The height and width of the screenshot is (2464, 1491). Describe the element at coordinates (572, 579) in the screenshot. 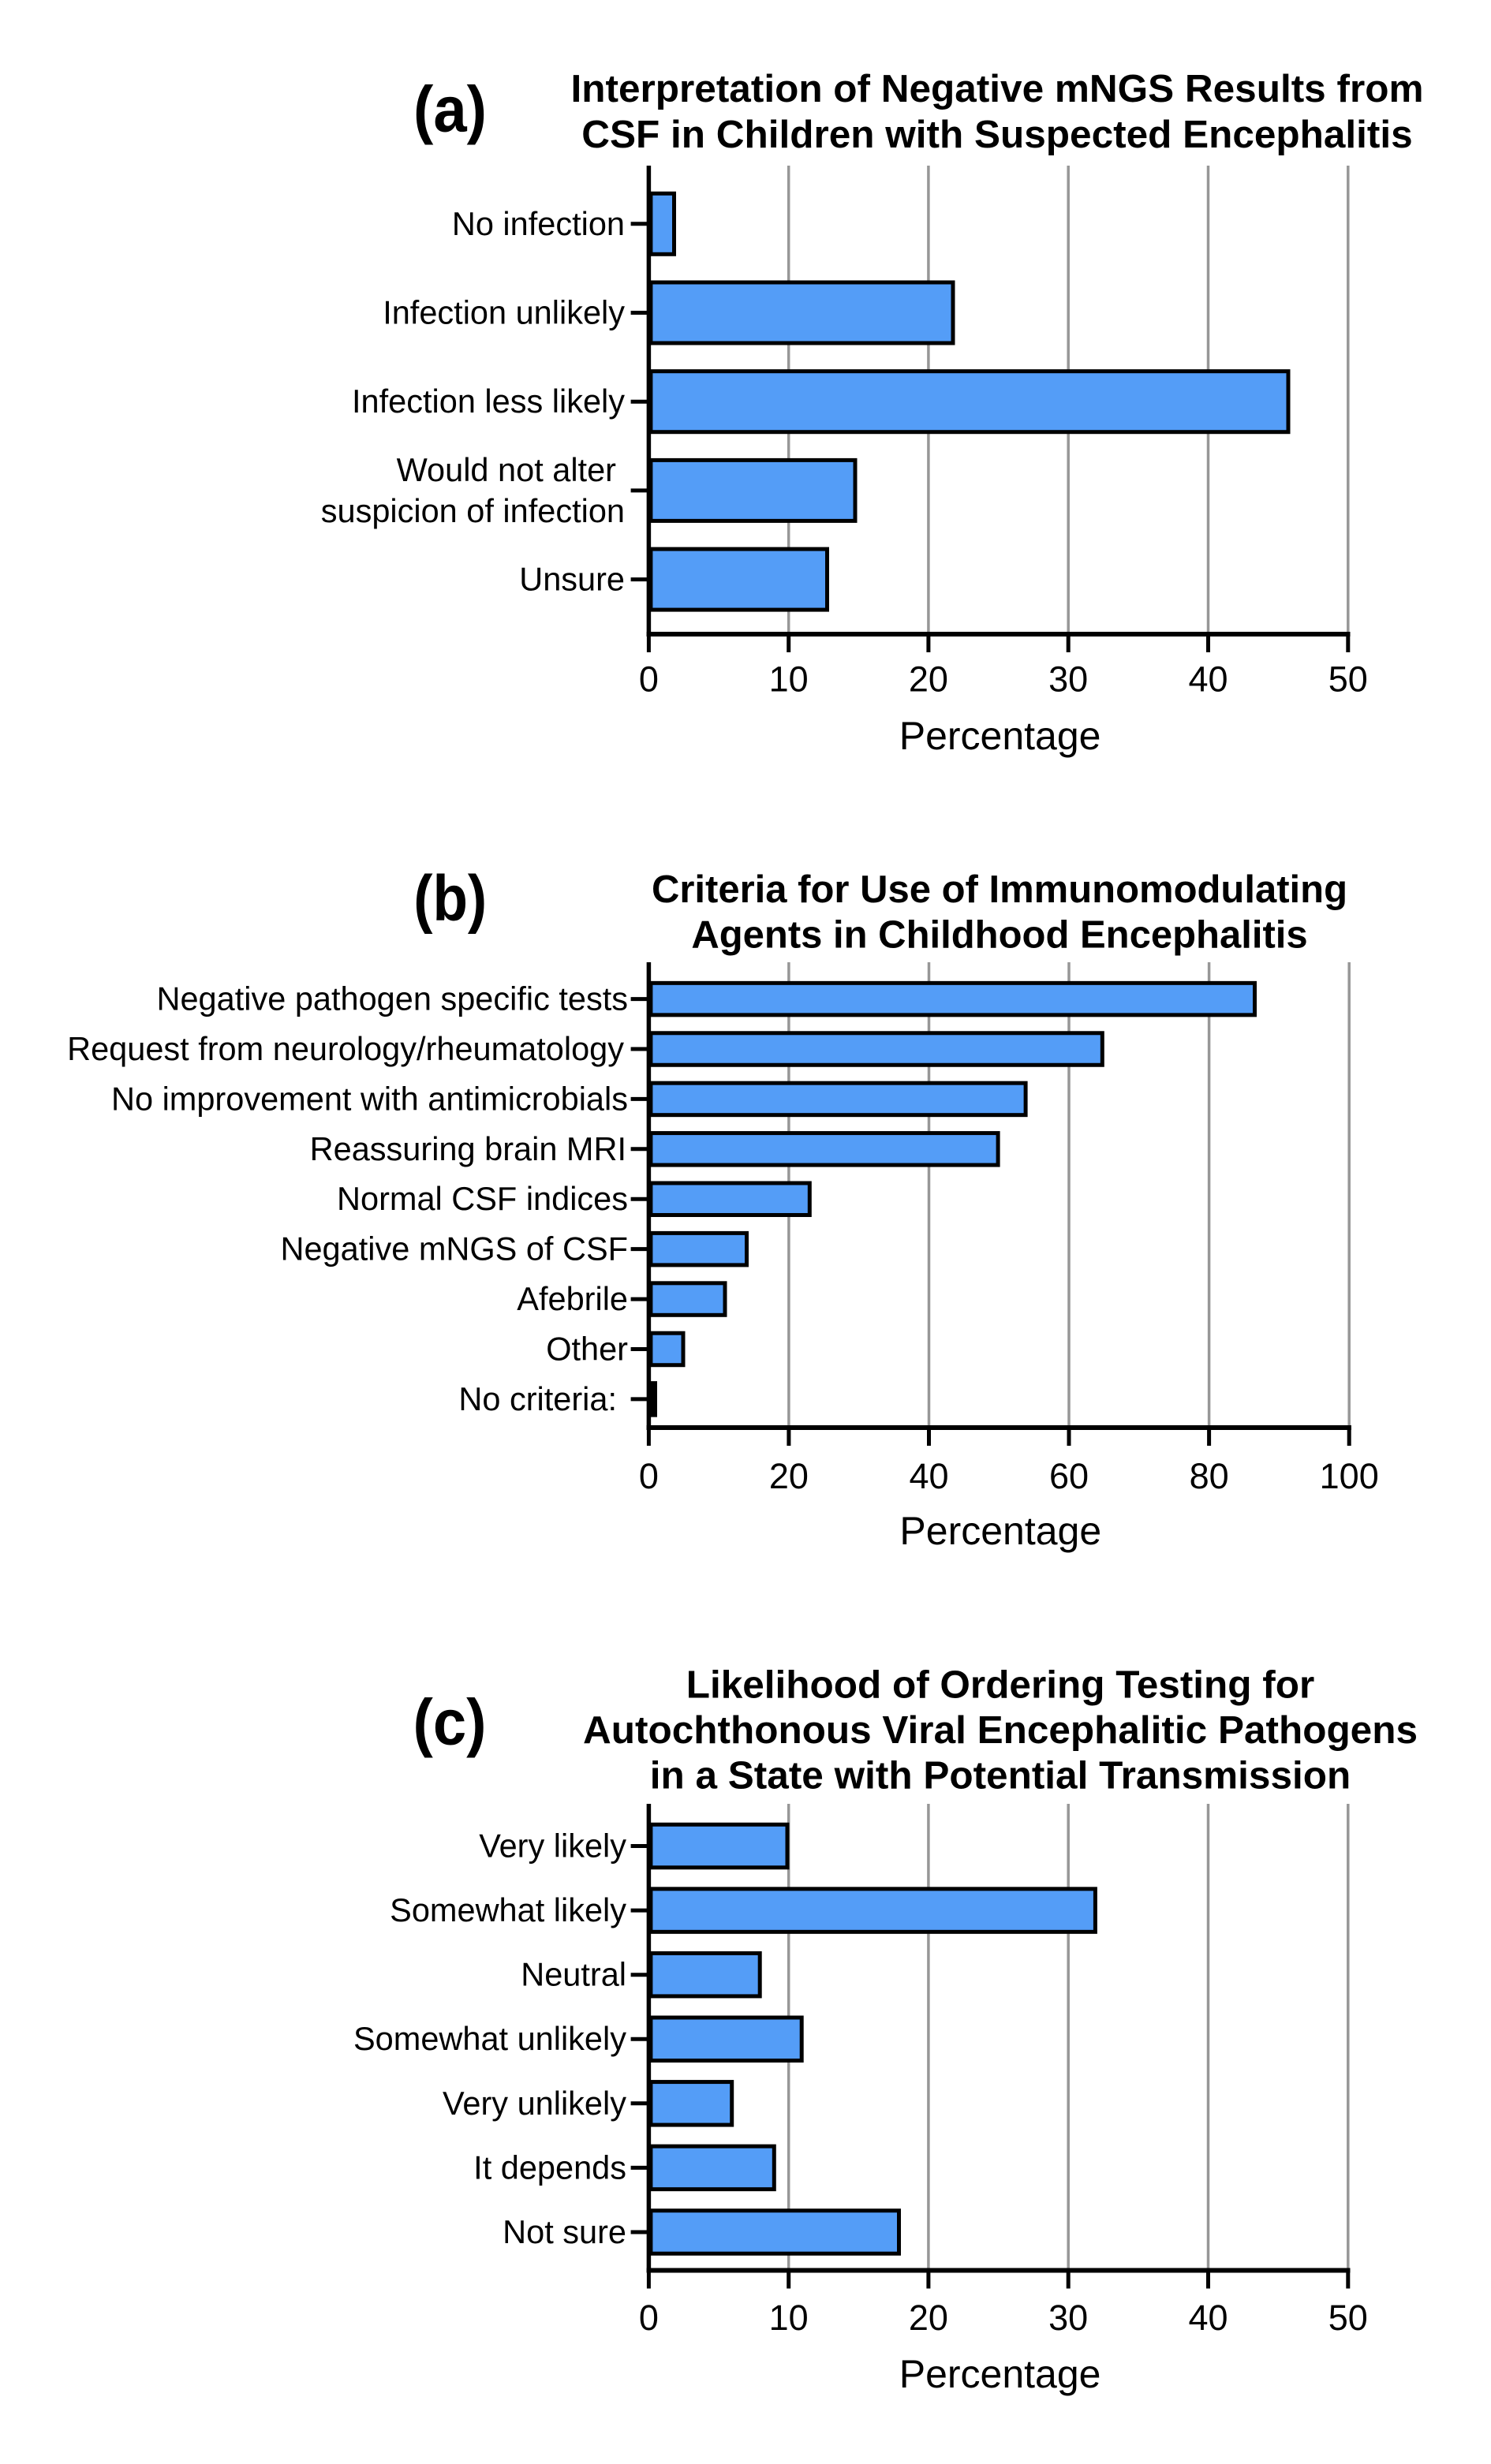

I see `svg-text: Unsure` at that location.